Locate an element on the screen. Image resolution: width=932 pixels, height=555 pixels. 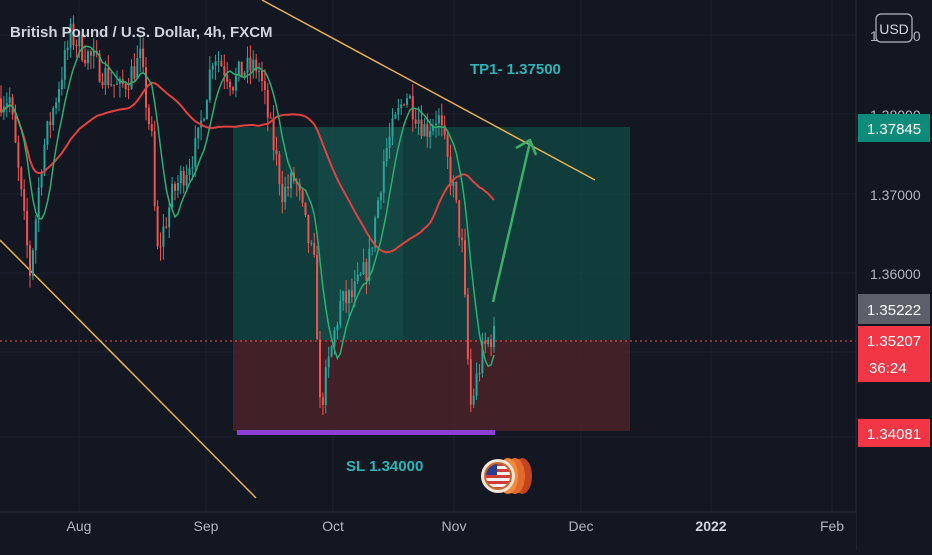
currency-button: USD is located at coordinates (894, 28).